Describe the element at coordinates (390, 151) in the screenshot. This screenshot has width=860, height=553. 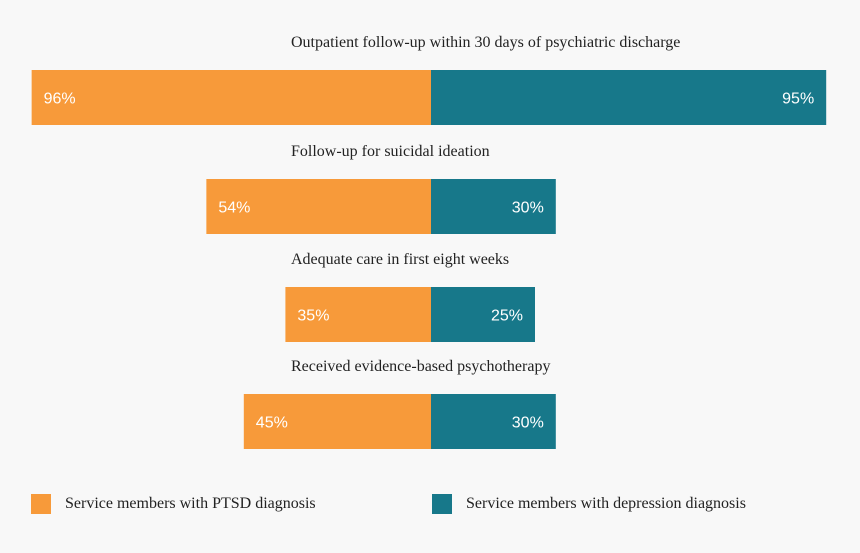
I see `category-title: Follow-up for suicidal ideation` at that location.